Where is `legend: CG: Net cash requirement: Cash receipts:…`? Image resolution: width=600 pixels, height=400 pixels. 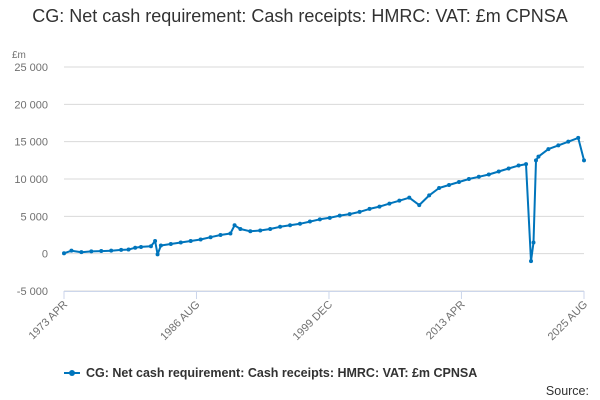
legend: CG: Net cash requirement: Cash receipts:… is located at coordinates (270, 373).